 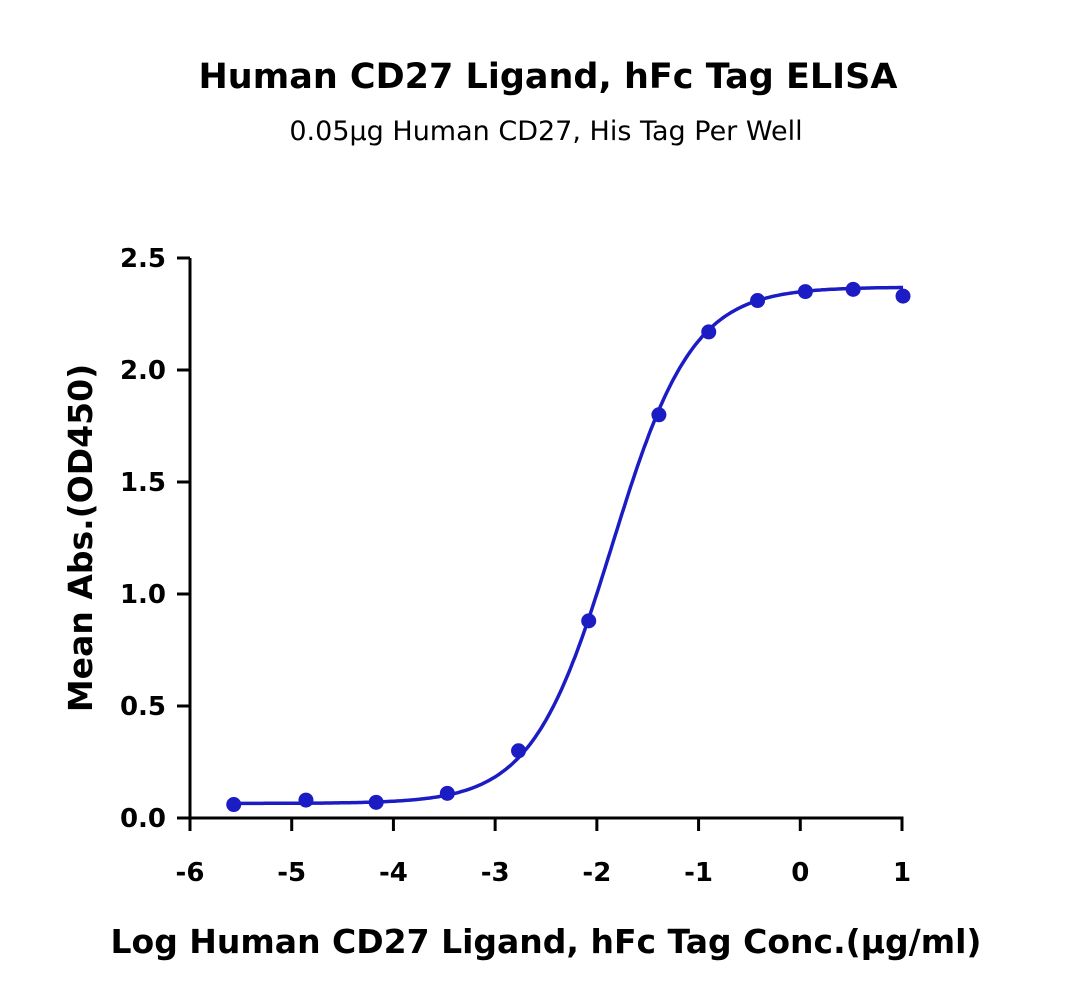 I want to click on y-tick-label: 0.0, so click(x=143, y=819).